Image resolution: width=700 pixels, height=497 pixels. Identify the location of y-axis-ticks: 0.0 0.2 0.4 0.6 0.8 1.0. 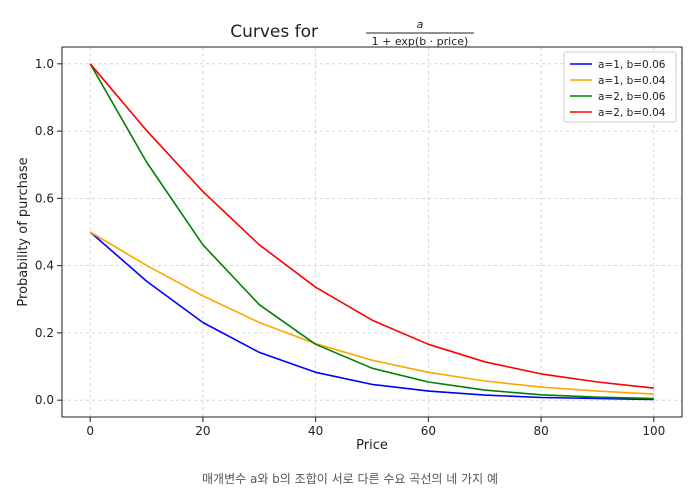
(48, 232).